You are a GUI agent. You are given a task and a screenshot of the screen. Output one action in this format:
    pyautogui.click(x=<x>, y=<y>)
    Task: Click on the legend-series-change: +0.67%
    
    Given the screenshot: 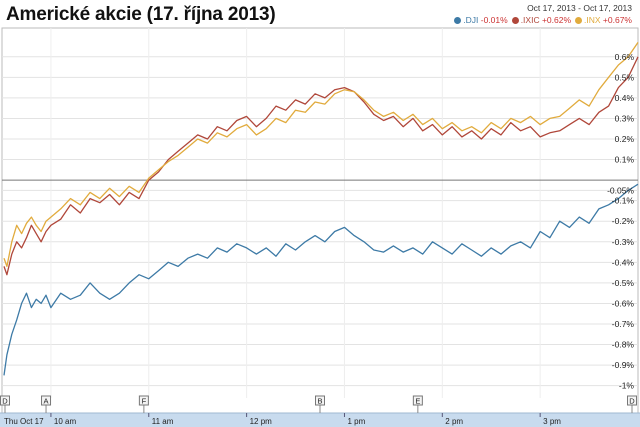 What is the action you would take?
    pyautogui.click(x=616, y=20)
    